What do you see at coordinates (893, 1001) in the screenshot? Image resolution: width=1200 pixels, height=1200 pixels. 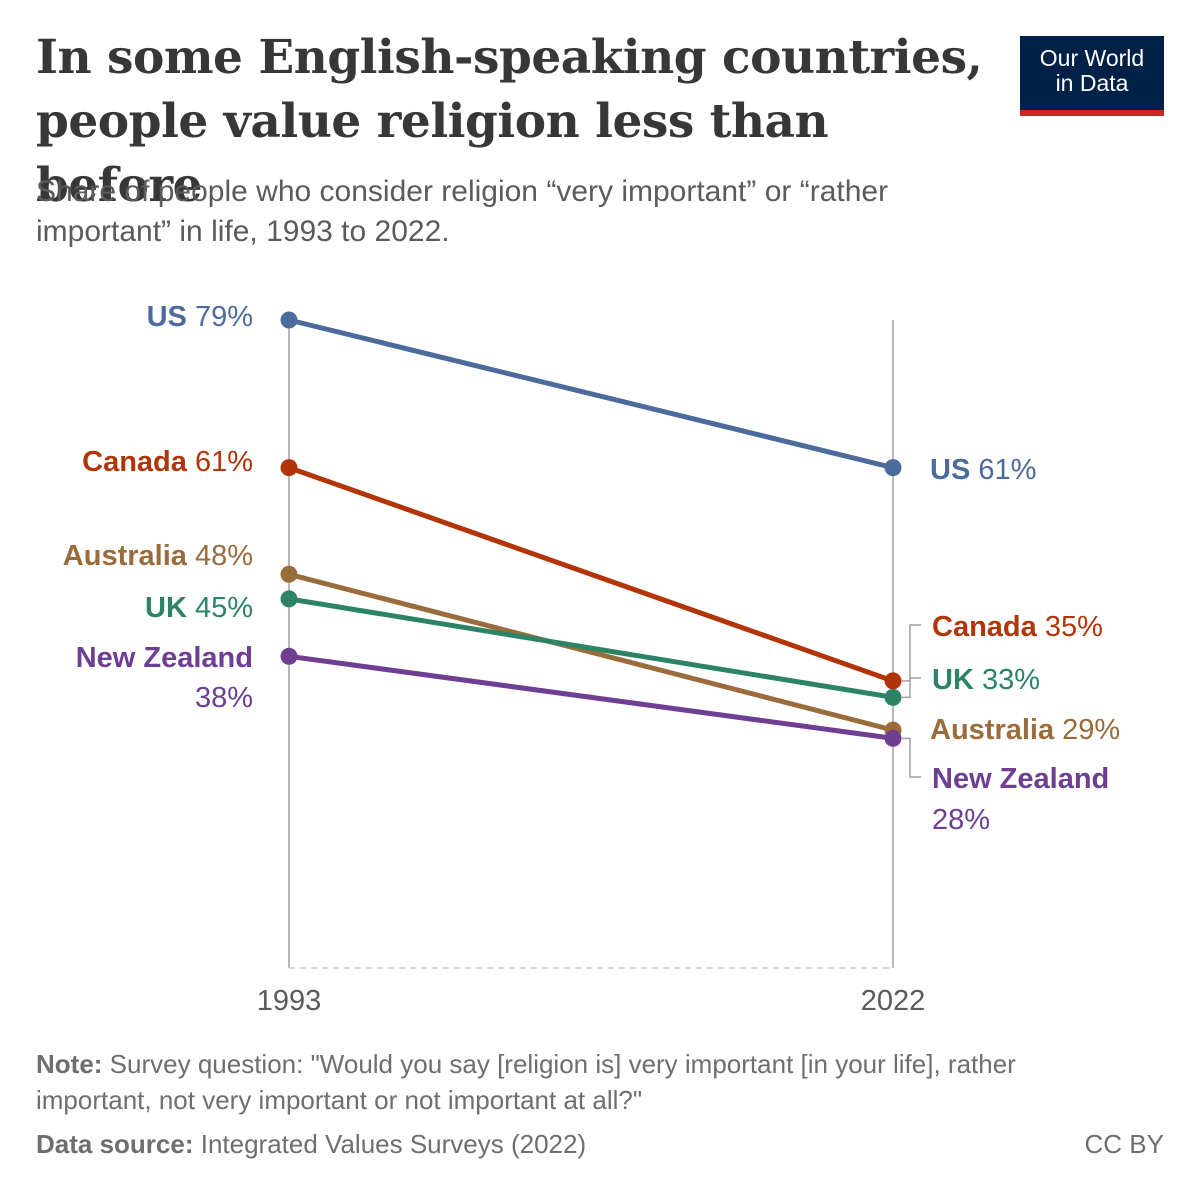 I see `x-tick-label-2022: 2022` at bounding box center [893, 1001].